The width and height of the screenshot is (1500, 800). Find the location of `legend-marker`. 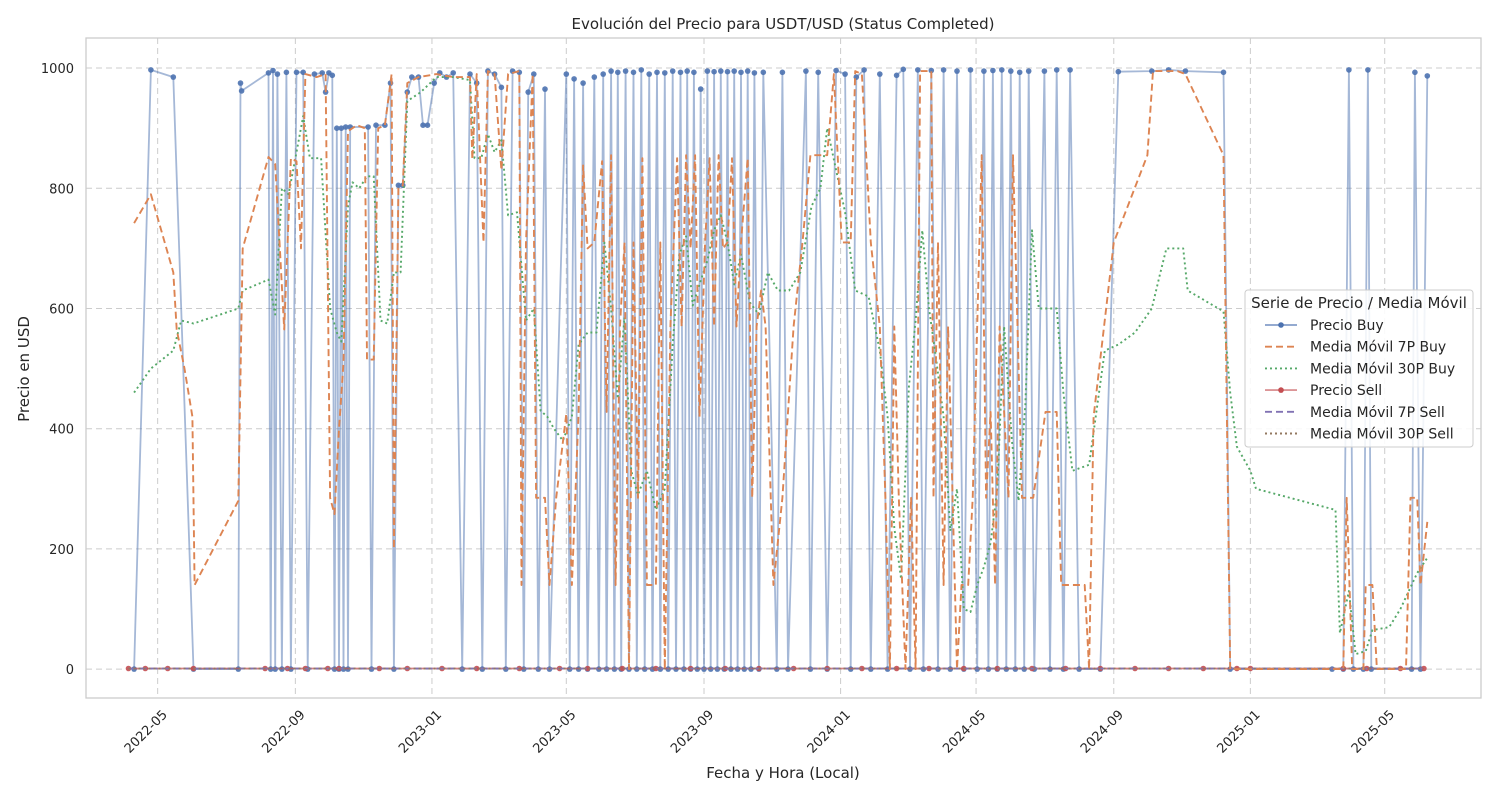

legend-marker is located at coordinates (1281, 390).